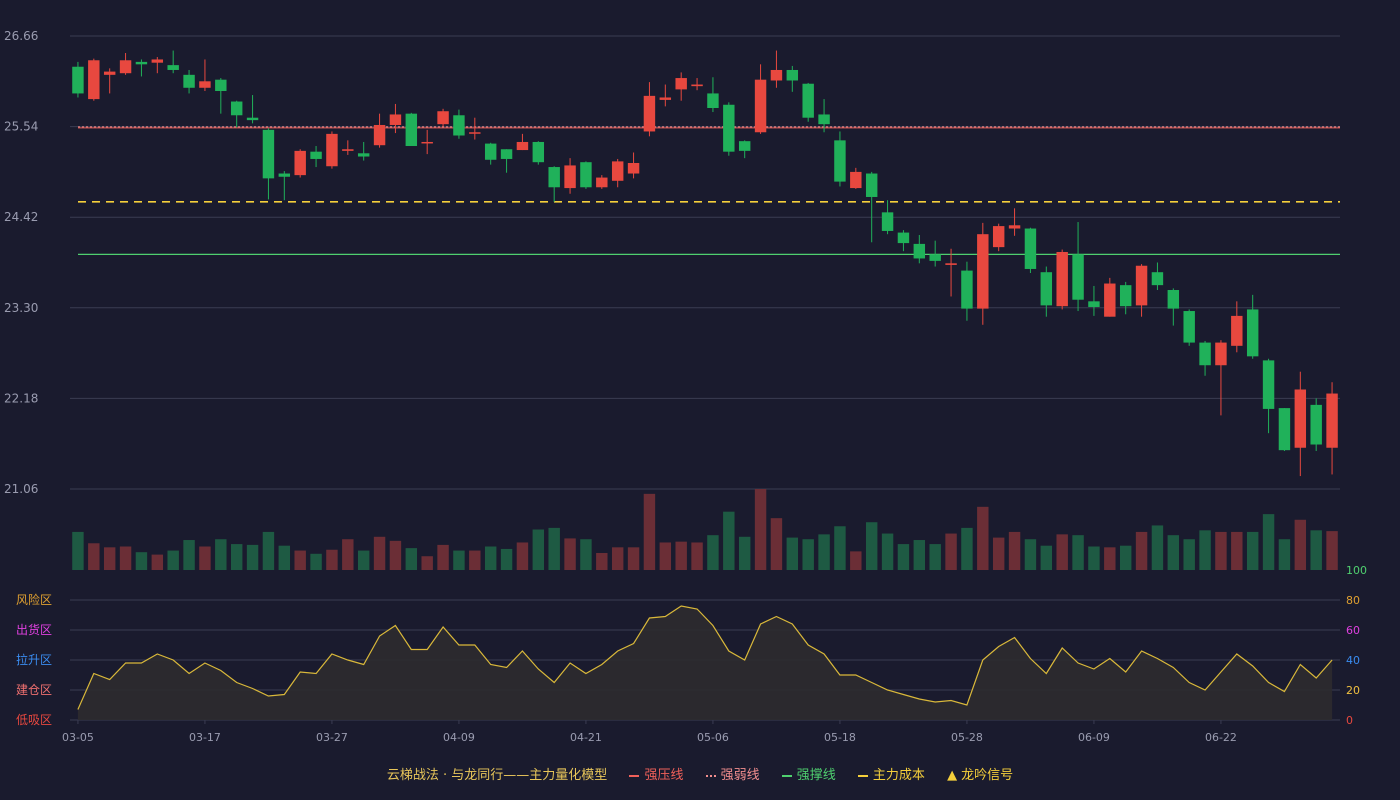 This screenshot has height=800, width=1400. I want to click on legend-cost: 主力成本, so click(891, 773).